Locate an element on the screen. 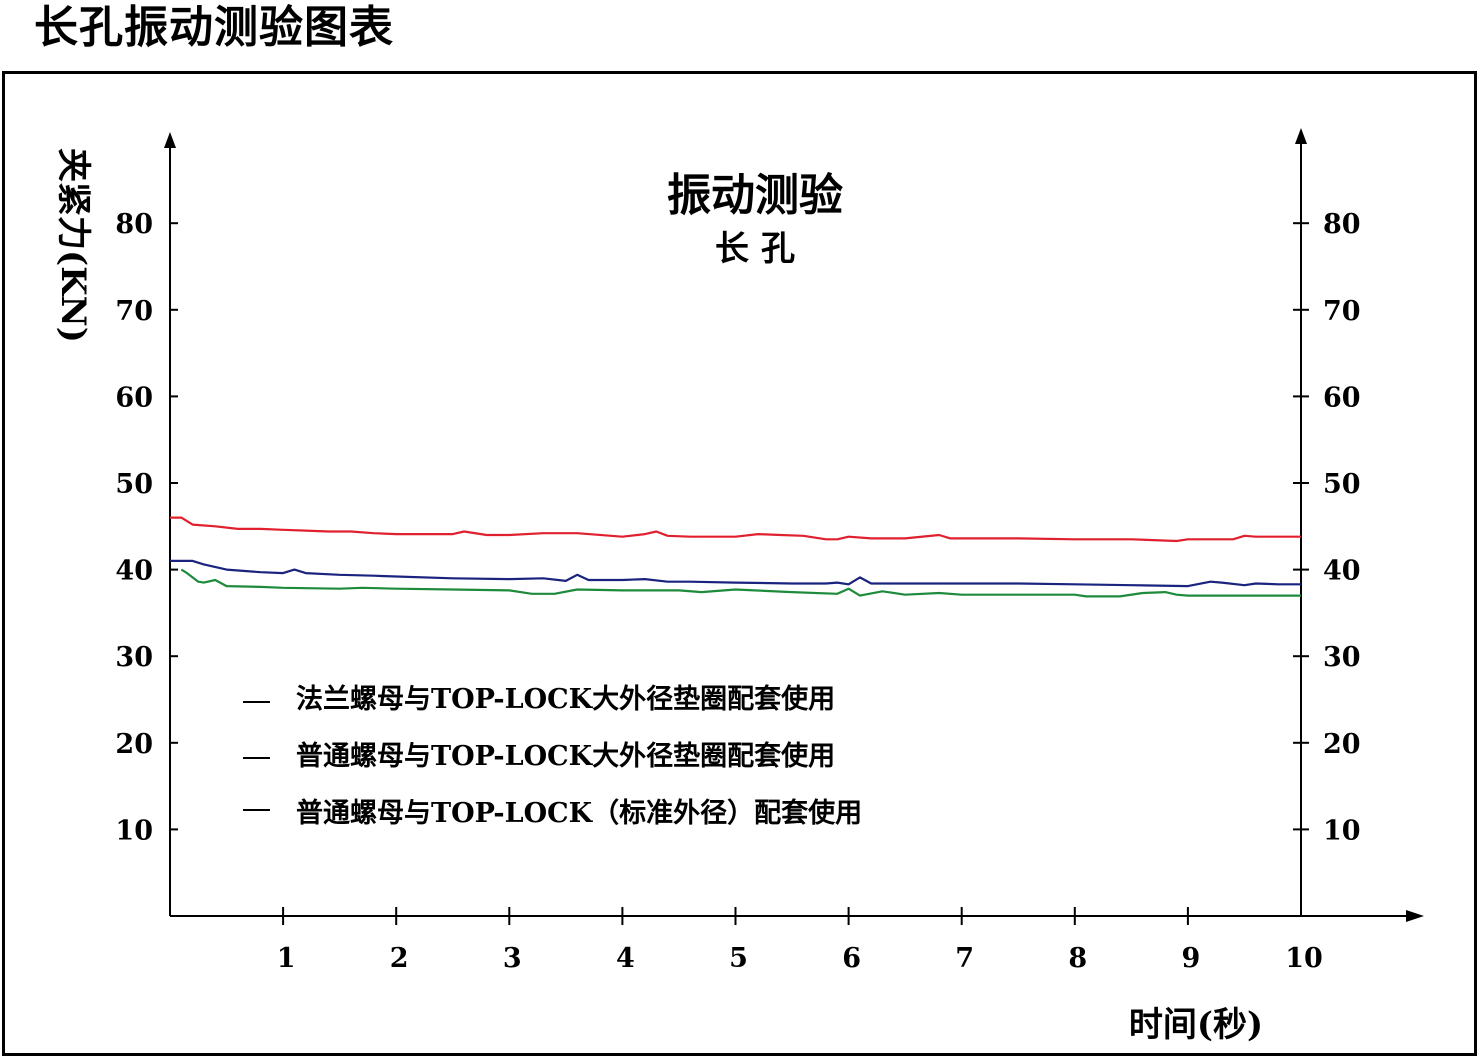 The width and height of the screenshot is (1483, 1062). left-y-tick: 10 is located at coordinates (146, 830).